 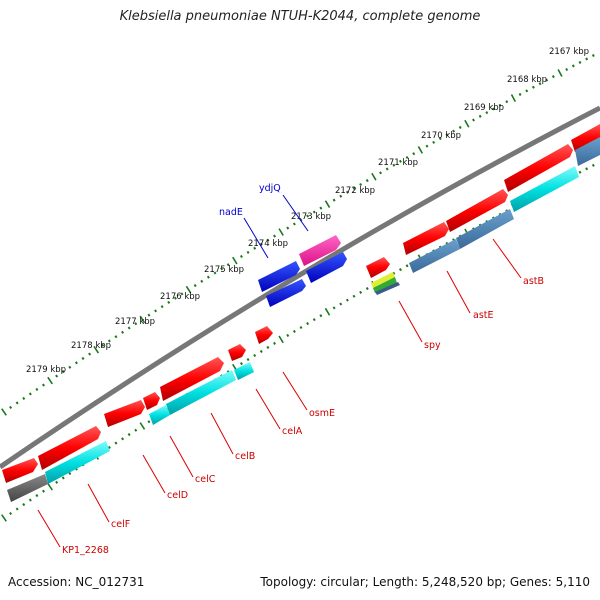 What do you see at coordinates (85, 550) in the screenshot?
I see `gene-label-KP1_2268: KP1_2268` at bounding box center [85, 550].